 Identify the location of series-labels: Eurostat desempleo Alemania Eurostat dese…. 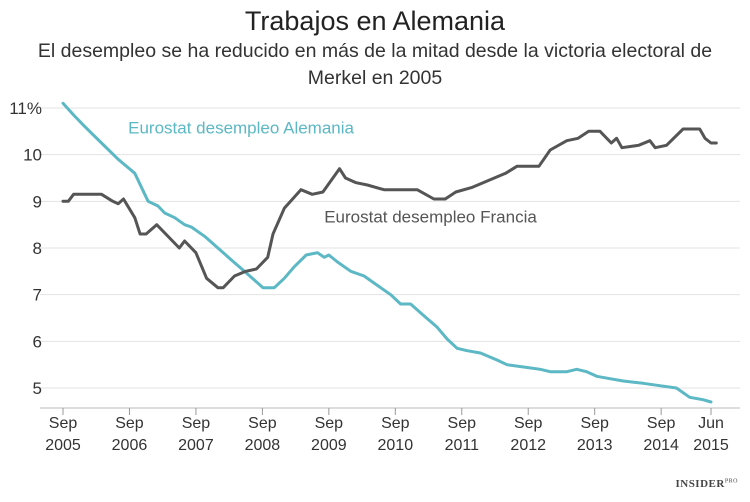
(332, 173).